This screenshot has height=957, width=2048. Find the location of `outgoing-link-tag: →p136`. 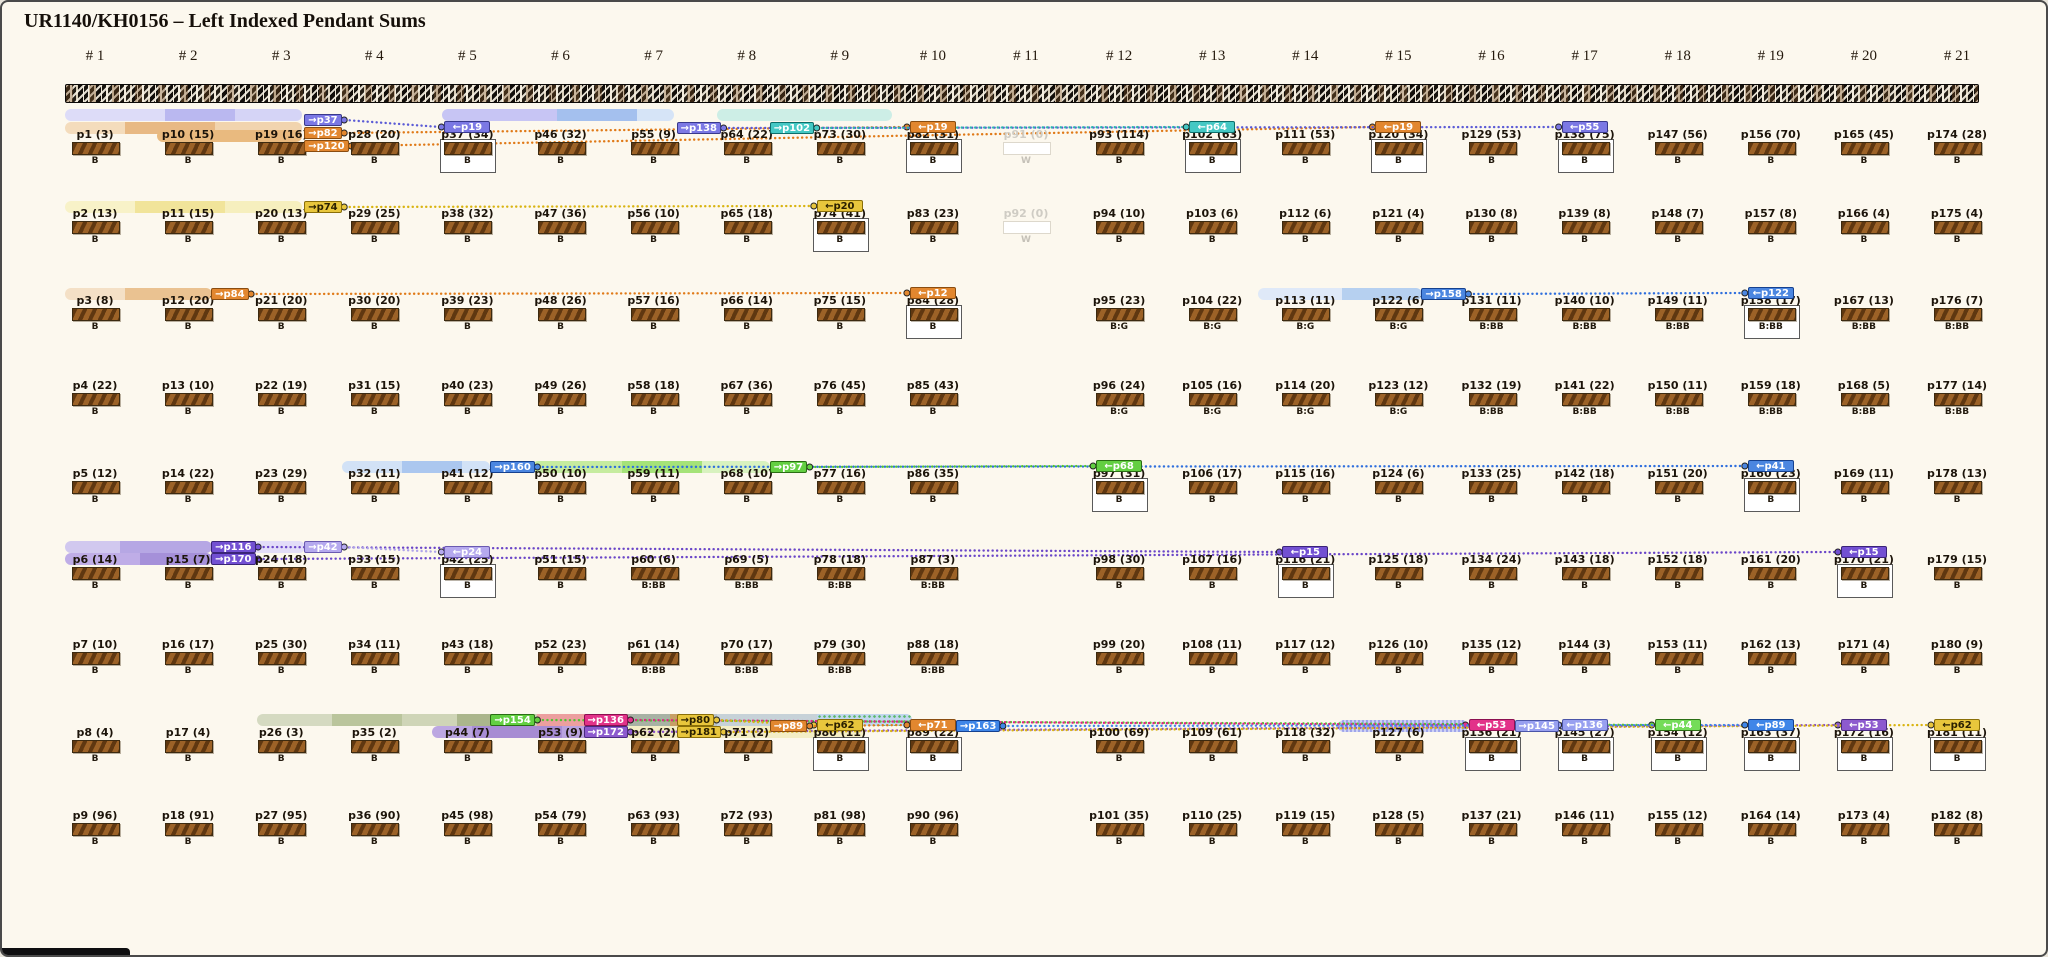

outgoing-link-tag: →p136 is located at coordinates (605, 720).